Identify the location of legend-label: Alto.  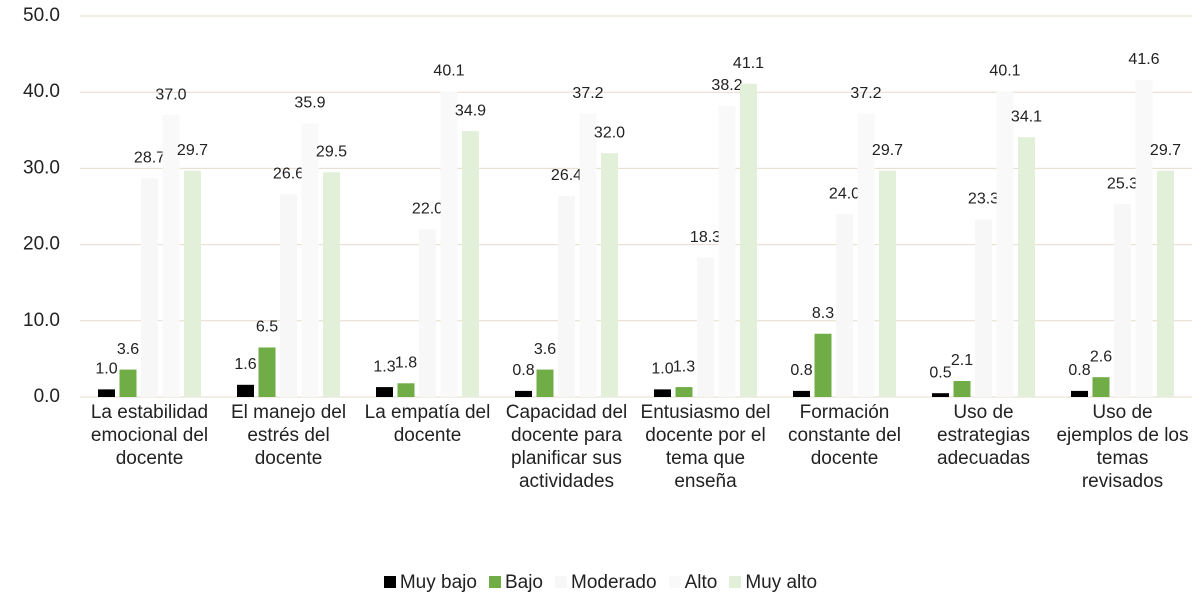
(701, 582).